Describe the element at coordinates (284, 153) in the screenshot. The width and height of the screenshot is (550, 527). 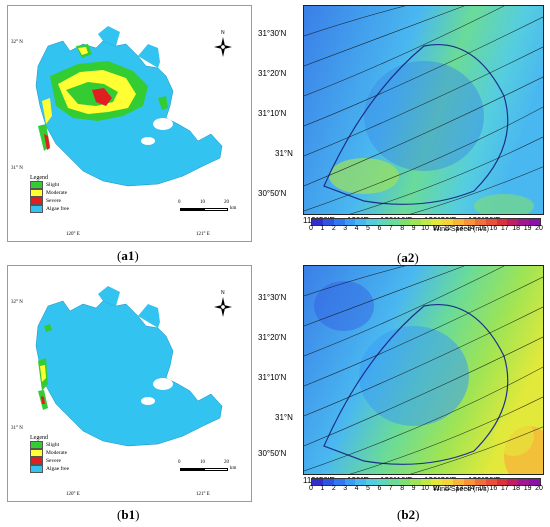
I see `lat-label-a2-4: 31°N` at that location.